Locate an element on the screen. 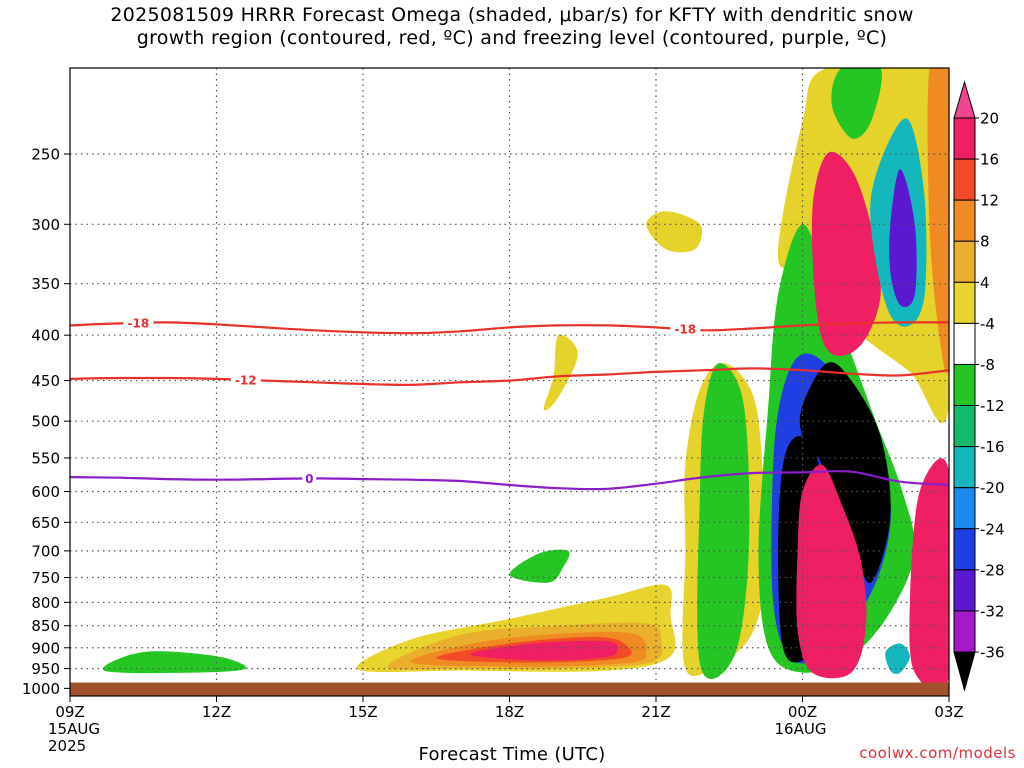 The width and height of the screenshot is (1024, 768). x-tick-sublabel-00Z-0: 16AUG is located at coordinates (801, 729).